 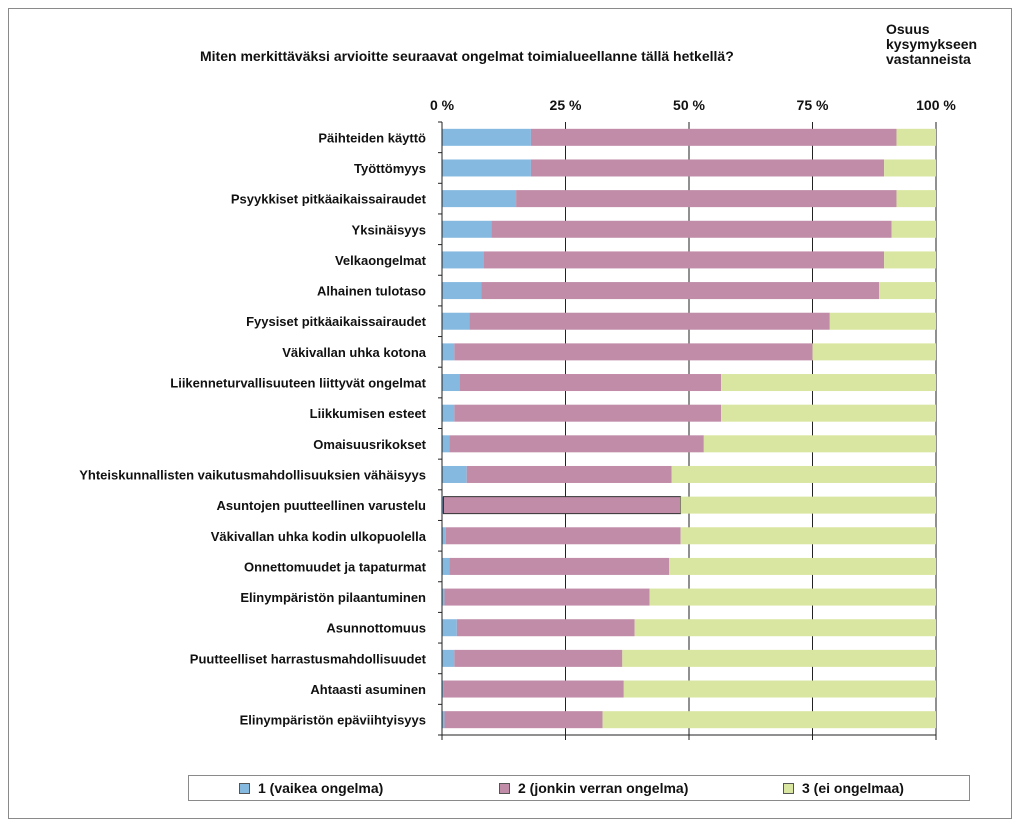 I want to click on legend-item-3: 3 (ei ongelmaa), so click(x=843, y=788).